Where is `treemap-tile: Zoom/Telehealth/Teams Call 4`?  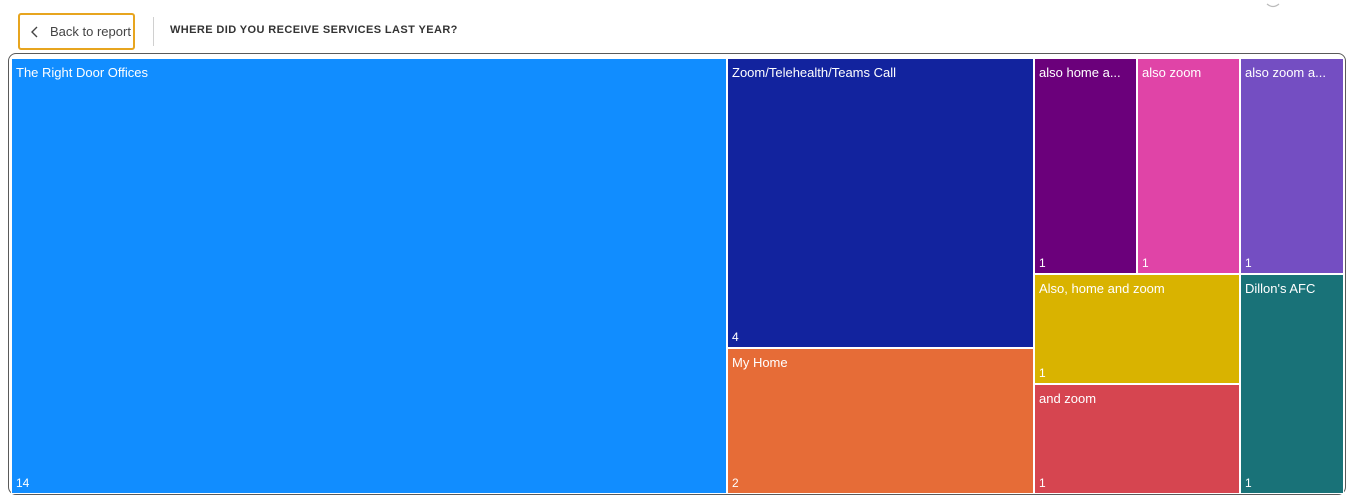
treemap-tile: Zoom/Telehealth/Teams Call 4 is located at coordinates (880, 203).